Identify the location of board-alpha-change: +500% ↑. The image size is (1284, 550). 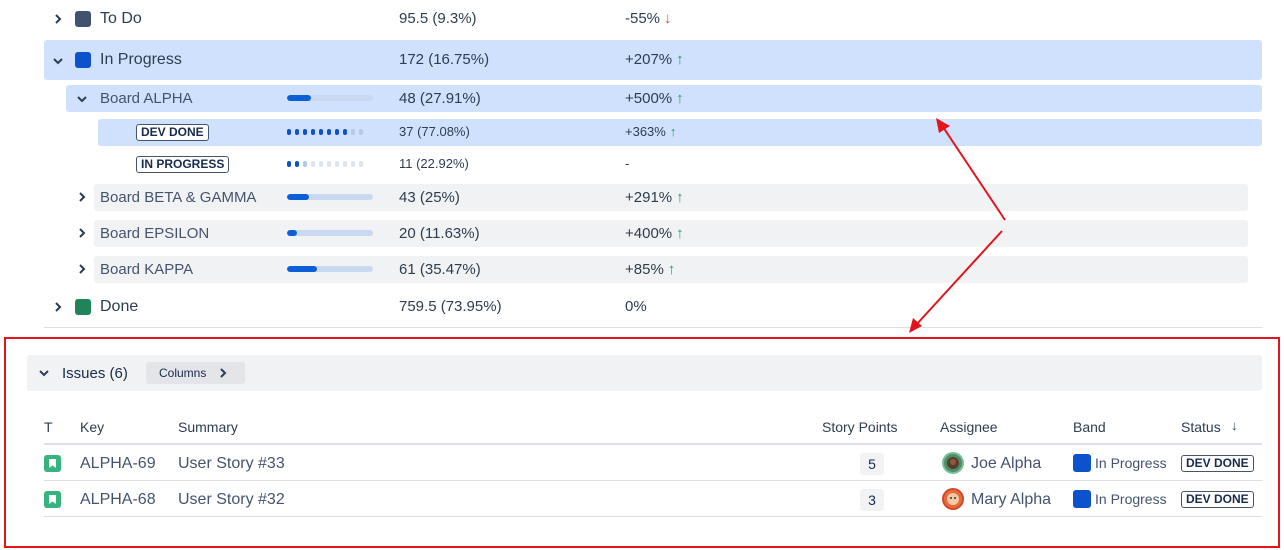
(654, 98).